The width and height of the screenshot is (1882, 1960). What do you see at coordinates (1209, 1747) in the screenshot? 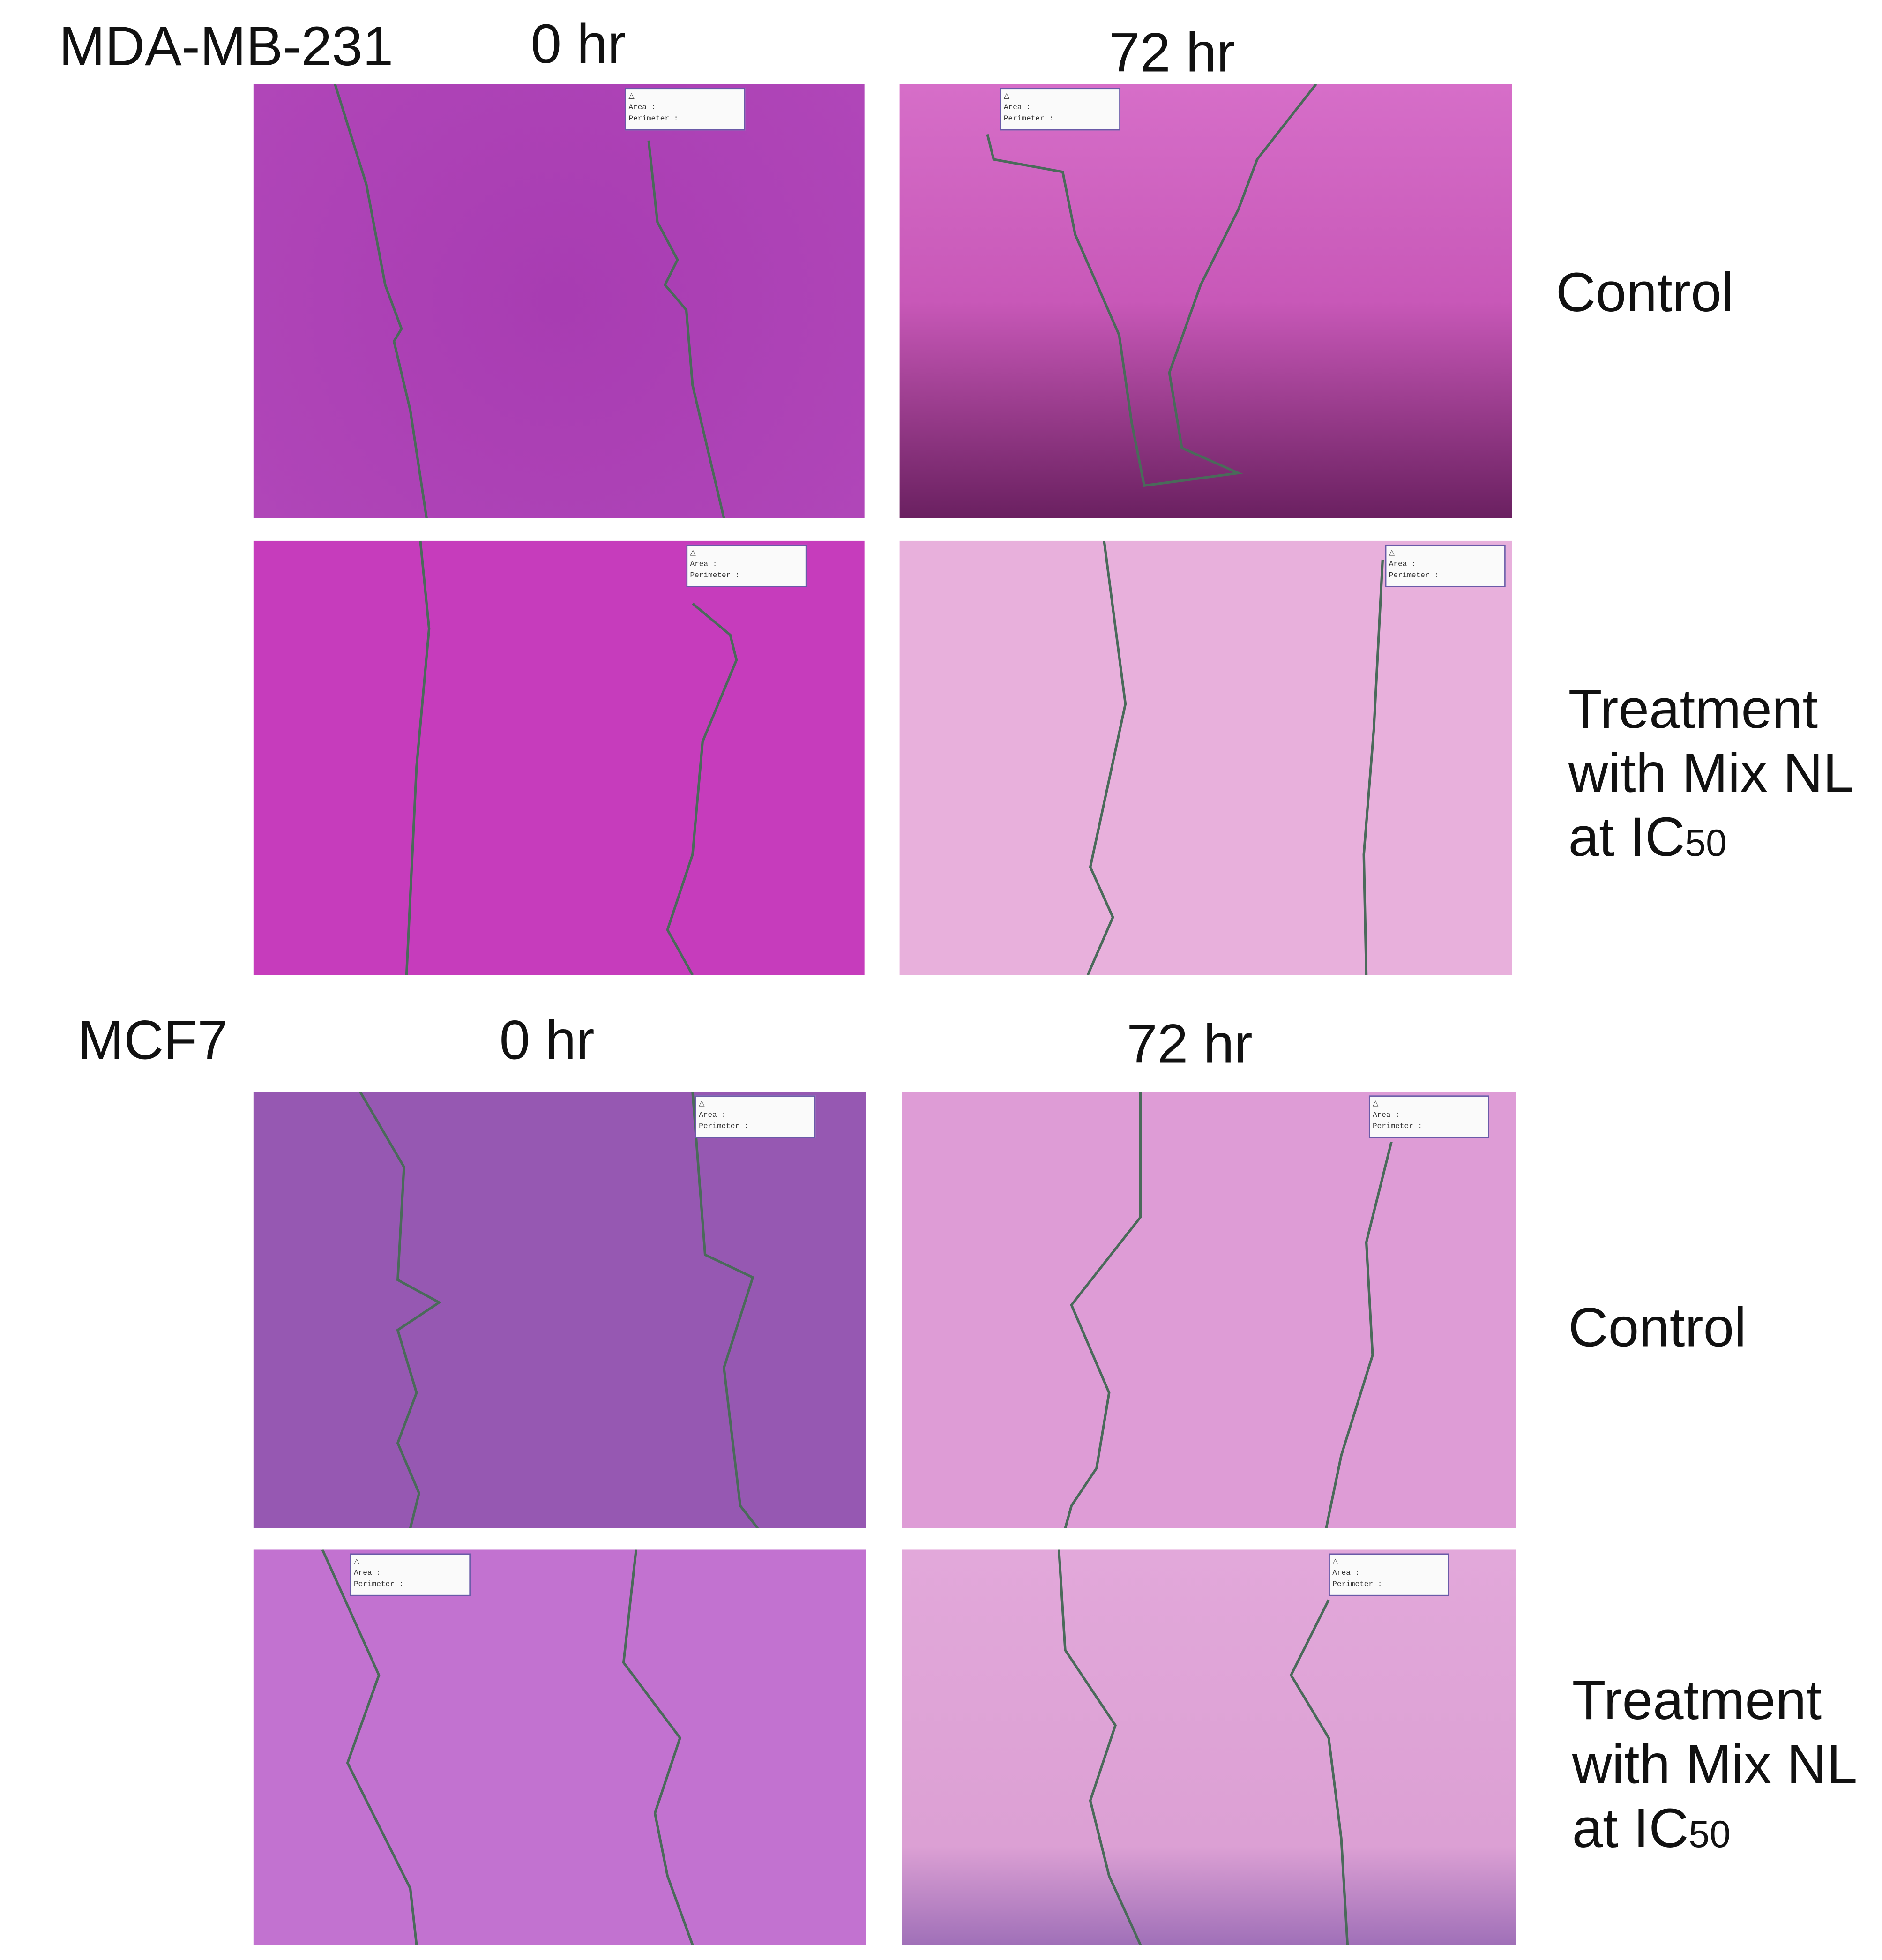
I see `micrograph-mcf7-treatment-72hr: △ Area : Perimeter :` at bounding box center [1209, 1747].